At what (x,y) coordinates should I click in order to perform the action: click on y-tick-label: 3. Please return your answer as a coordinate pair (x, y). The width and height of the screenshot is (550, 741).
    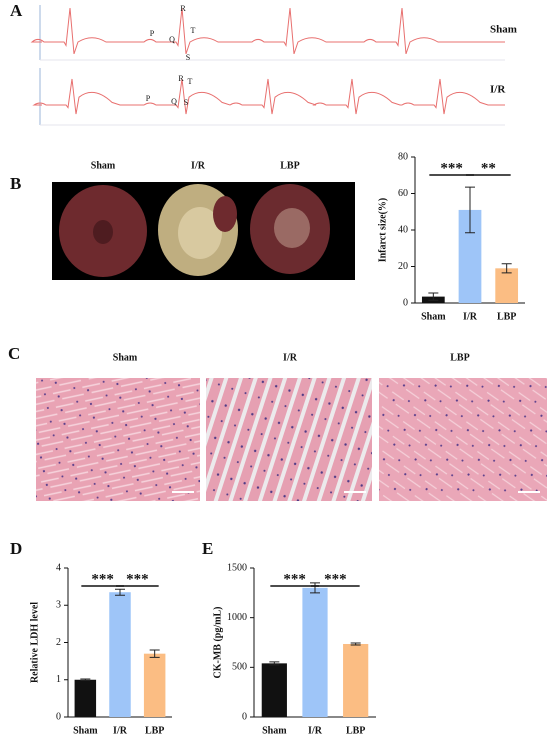
    Looking at the image, I should click on (58, 605).